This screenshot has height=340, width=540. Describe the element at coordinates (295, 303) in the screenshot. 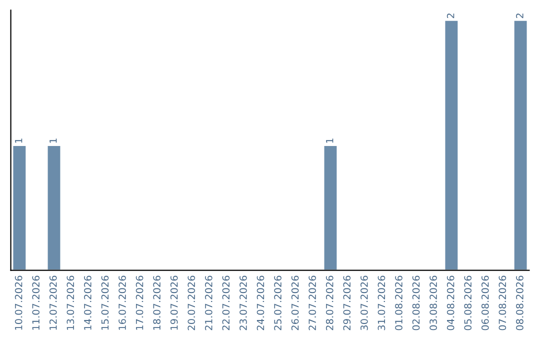

I see `x-tick-label: 26.07.2026` at that location.